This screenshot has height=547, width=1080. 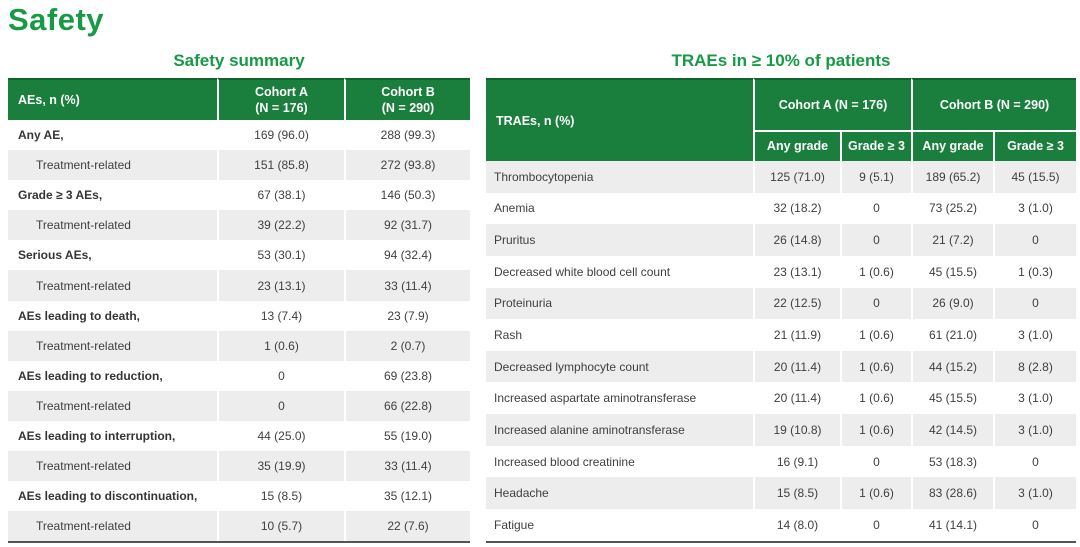 I want to click on table-row: Treatment-related 0 66 (22.8), so click(x=239, y=405).